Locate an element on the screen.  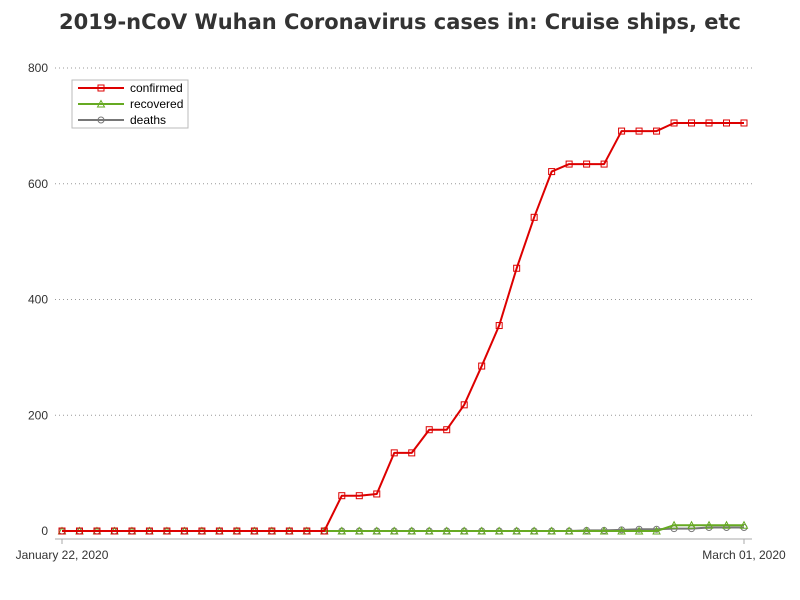
x-axis-tick-labels: January 22, 2020 March 01, 2020 is located at coordinates (401, 555).